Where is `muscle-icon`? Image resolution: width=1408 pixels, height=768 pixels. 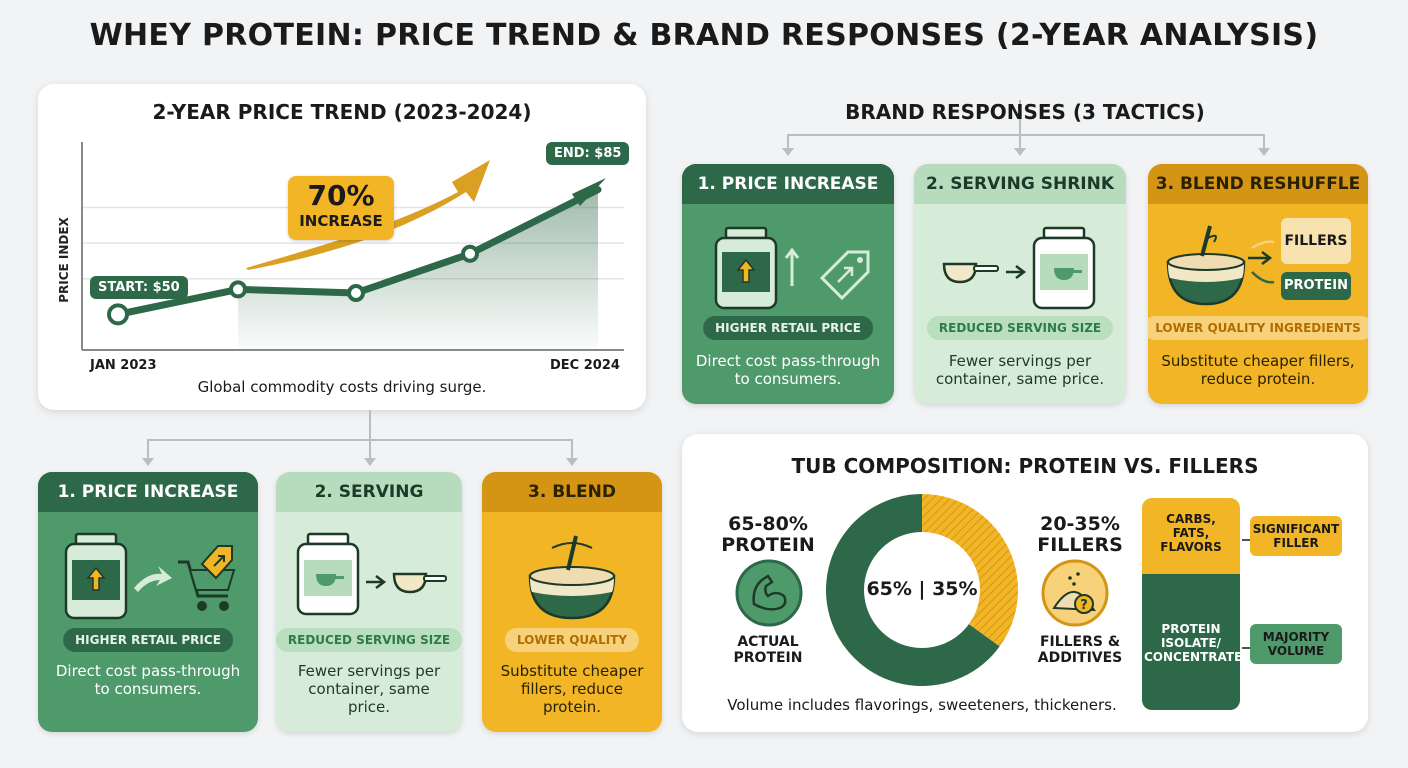
muscle-icon is located at coordinates (769, 593).